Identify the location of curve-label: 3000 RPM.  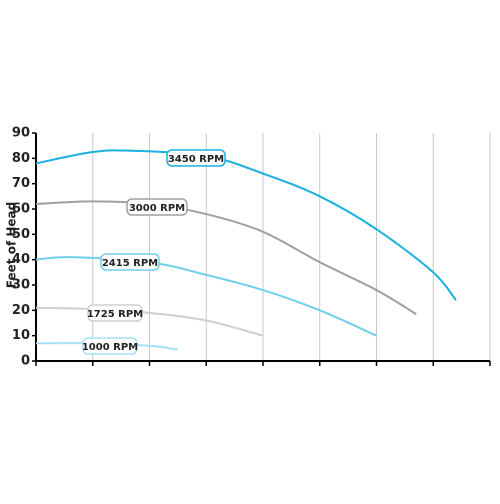
(157, 208).